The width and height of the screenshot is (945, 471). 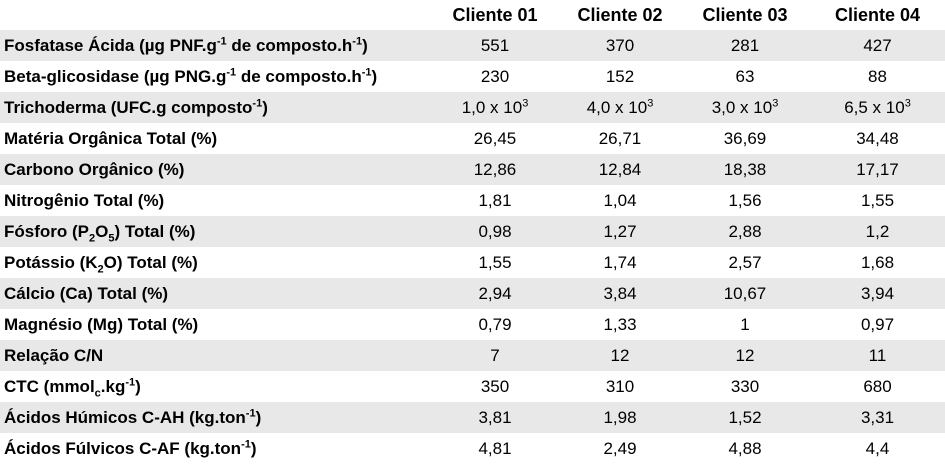 What do you see at coordinates (877, 107) in the screenshot?
I see `cell-cliente-04: 6,5 x 103` at bounding box center [877, 107].